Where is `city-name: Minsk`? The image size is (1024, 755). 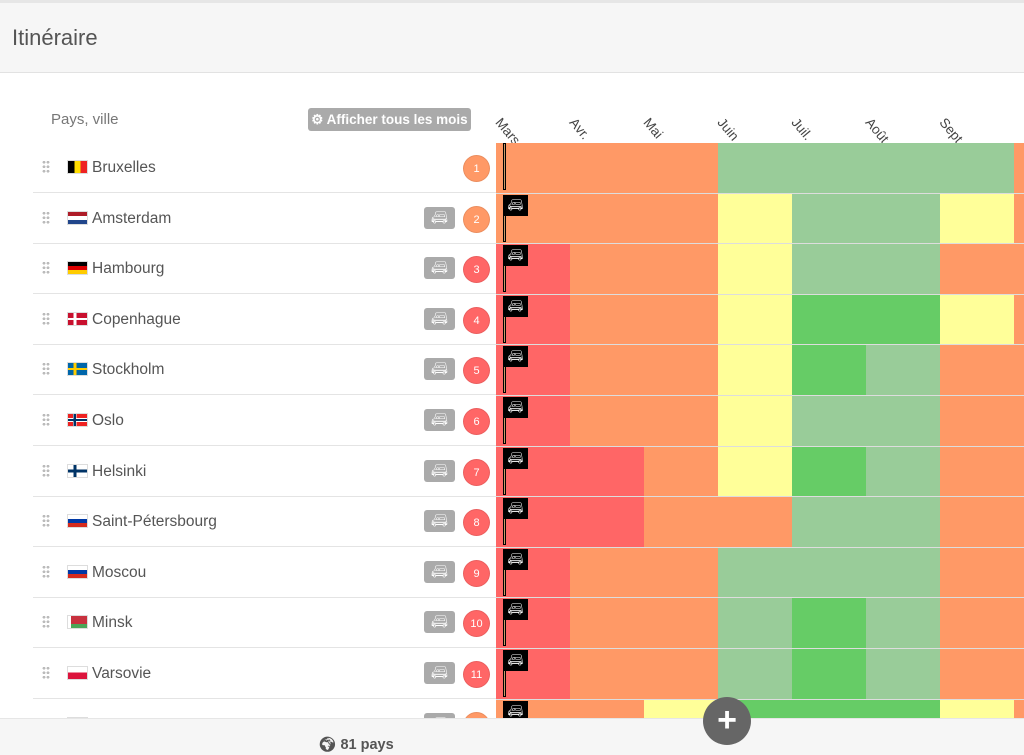 city-name: Minsk is located at coordinates (112, 623).